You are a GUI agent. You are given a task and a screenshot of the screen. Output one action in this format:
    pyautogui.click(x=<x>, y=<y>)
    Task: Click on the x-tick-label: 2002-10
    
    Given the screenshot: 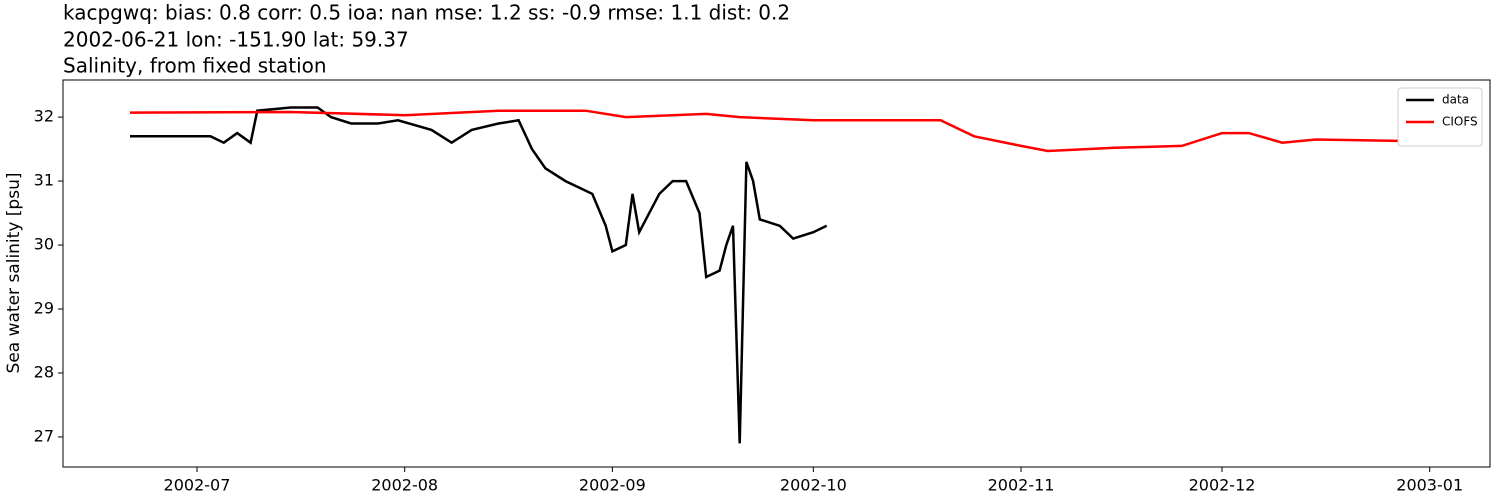 What is the action you would take?
    pyautogui.click(x=813, y=485)
    